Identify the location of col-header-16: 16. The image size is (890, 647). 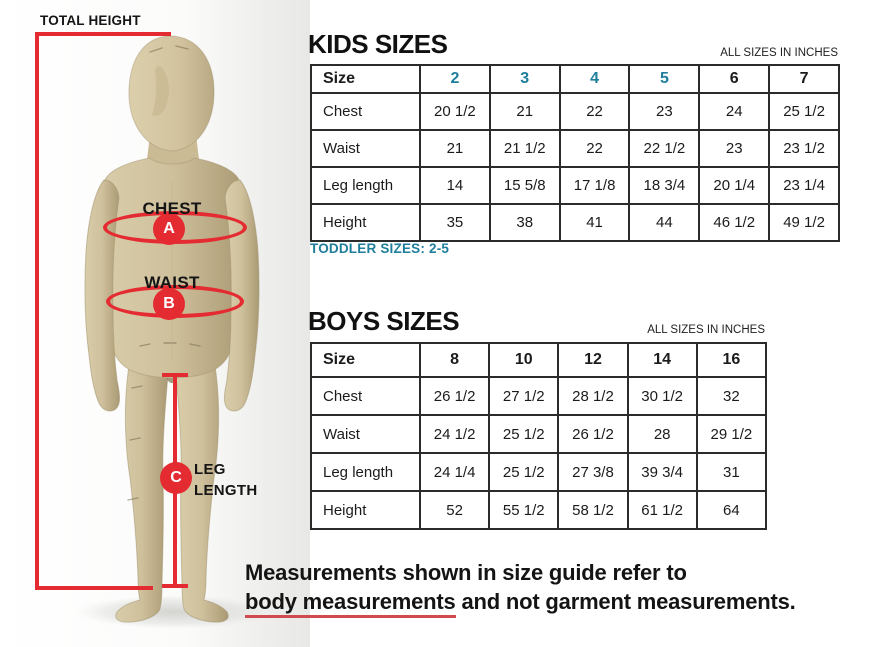
(731, 360).